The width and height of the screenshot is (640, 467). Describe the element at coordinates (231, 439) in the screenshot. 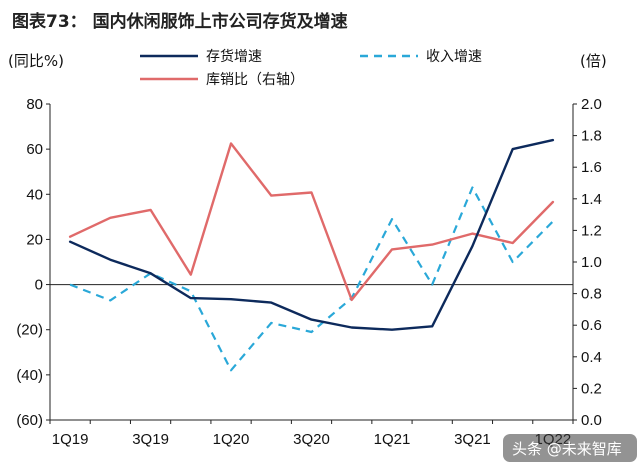

I see `x-tick-label: 1Q20` at that location.